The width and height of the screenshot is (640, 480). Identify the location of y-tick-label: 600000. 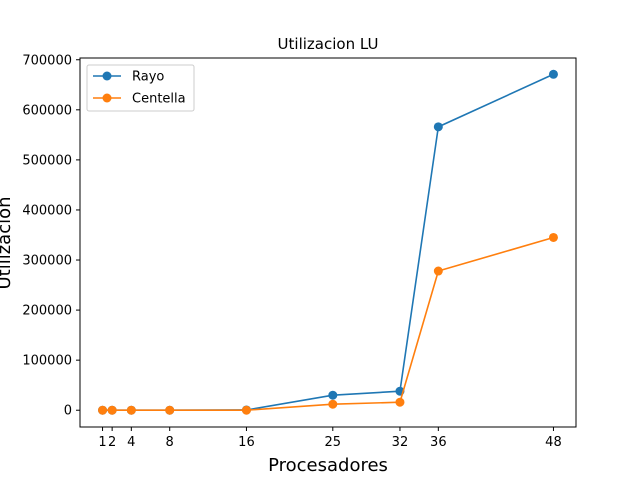
(47, 110).